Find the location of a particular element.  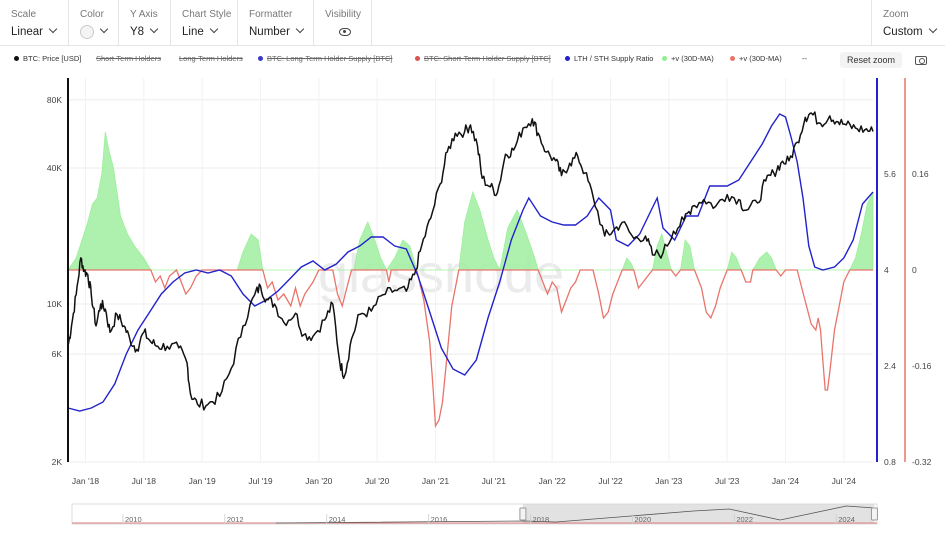

color-label: Color is located at coordinates (92, 14).